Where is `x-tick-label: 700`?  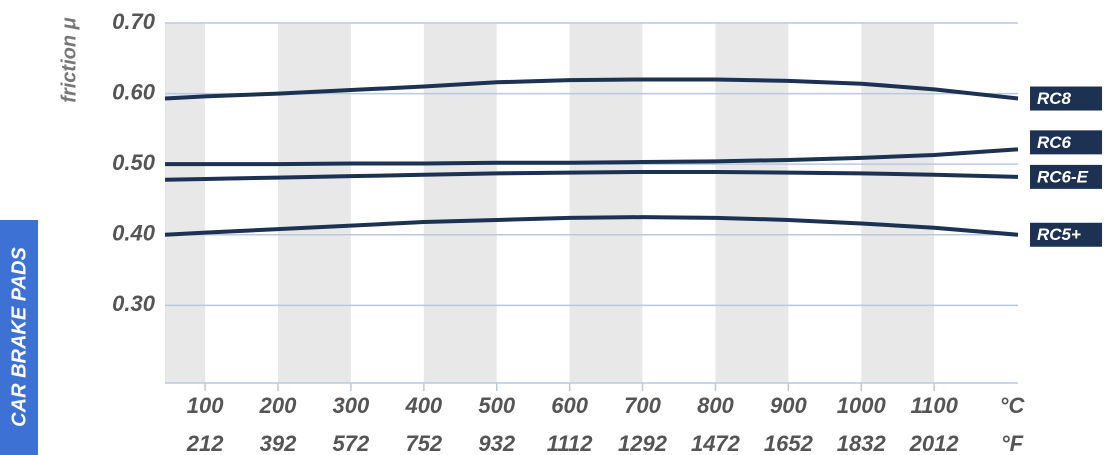
x-tick-label: 700 is located at coordinates (642, 405).